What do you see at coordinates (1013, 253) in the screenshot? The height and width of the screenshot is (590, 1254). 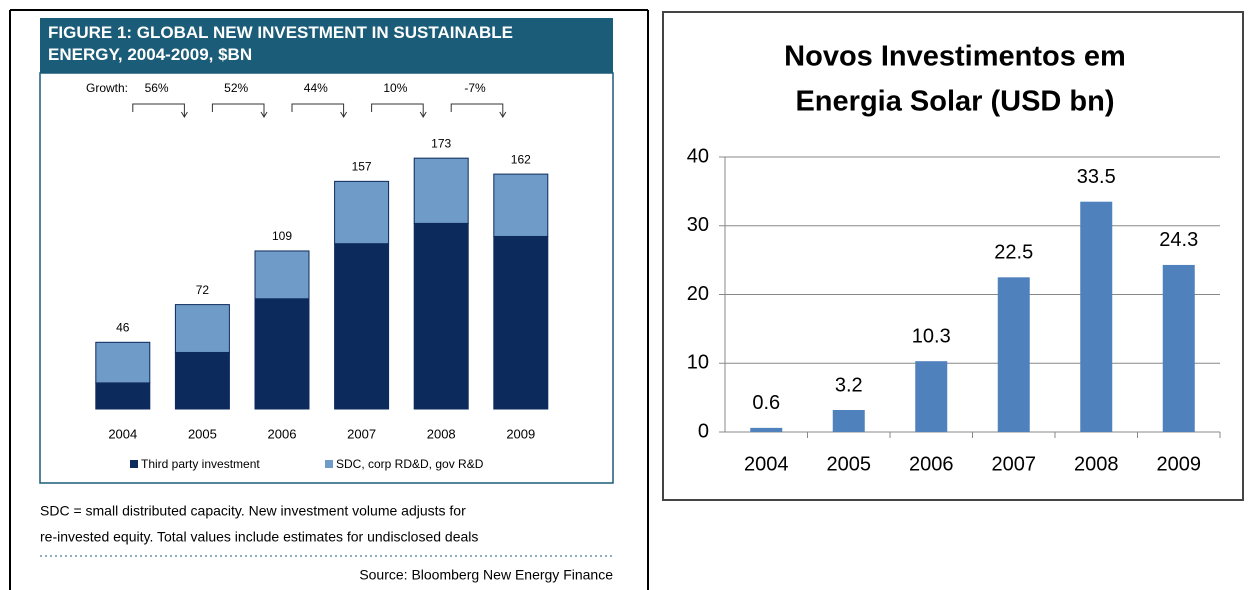 I see `value-label: 22.5` at bounding box center [1013, 253].